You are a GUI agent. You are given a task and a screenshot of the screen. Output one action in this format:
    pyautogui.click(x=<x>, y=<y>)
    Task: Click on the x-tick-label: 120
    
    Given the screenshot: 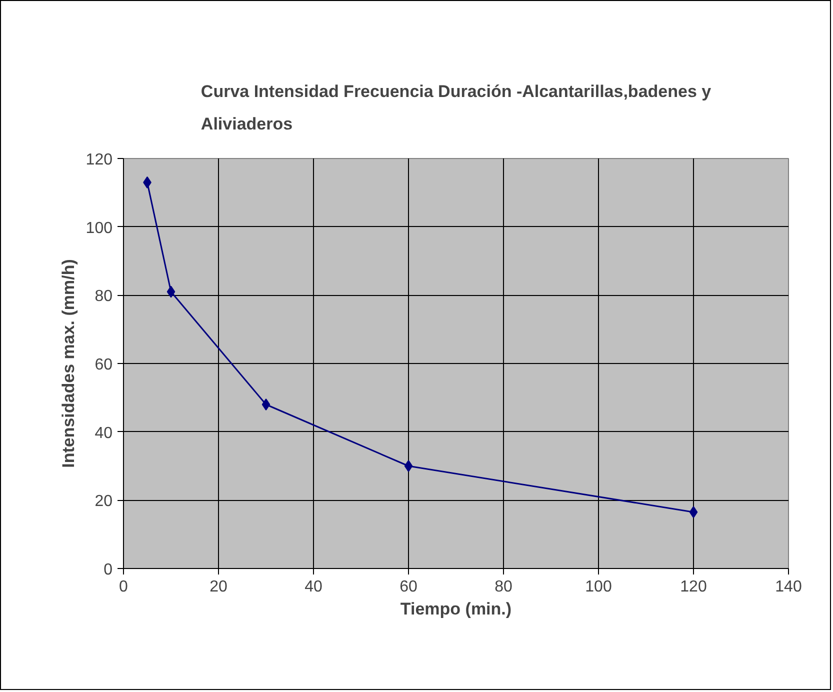 What is the action you would take?
    pyautogui.click(x=693, y=587)
    